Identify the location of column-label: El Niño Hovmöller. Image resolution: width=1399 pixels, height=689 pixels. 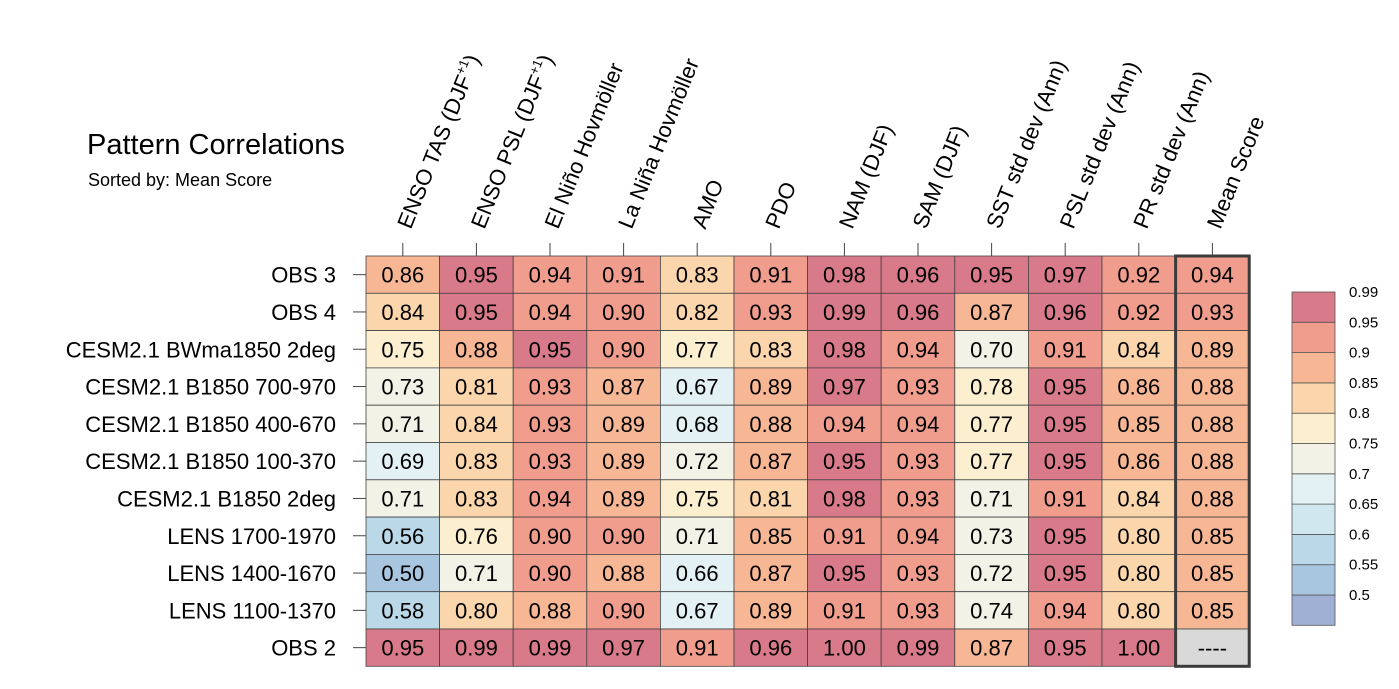
(583, 145).